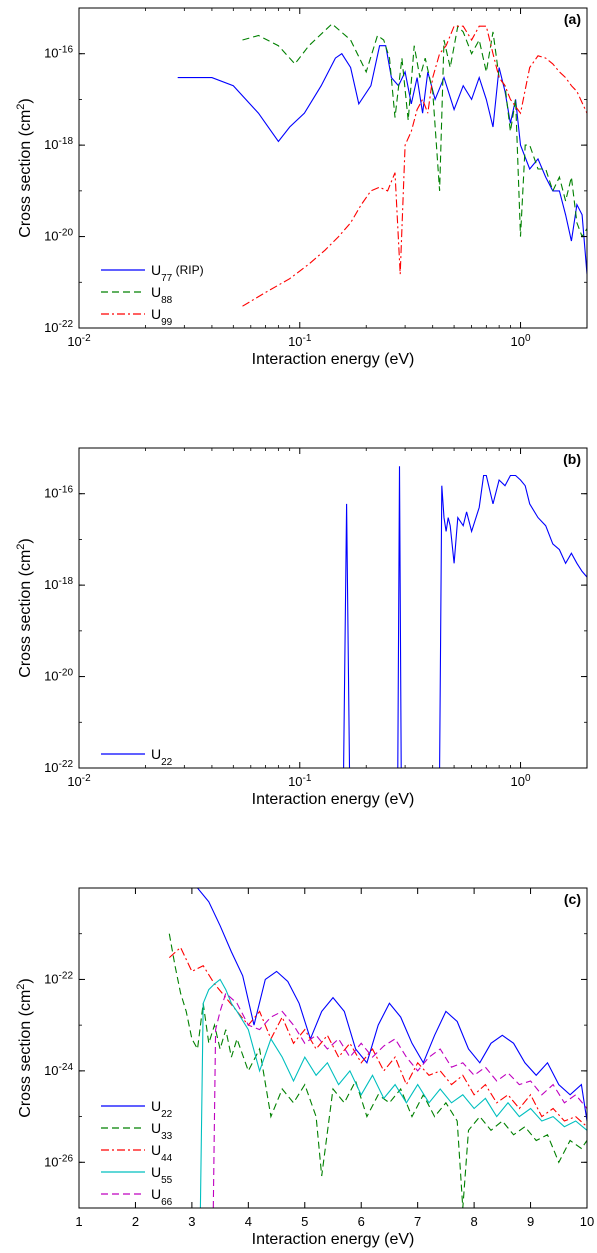 Image resolution: width=597 pixels, height=1253 pixels. What do you see at coordinates (66, 1158) in the screenshot?
I see `tick-exponent: -26` at bounding box center [66, 1158].